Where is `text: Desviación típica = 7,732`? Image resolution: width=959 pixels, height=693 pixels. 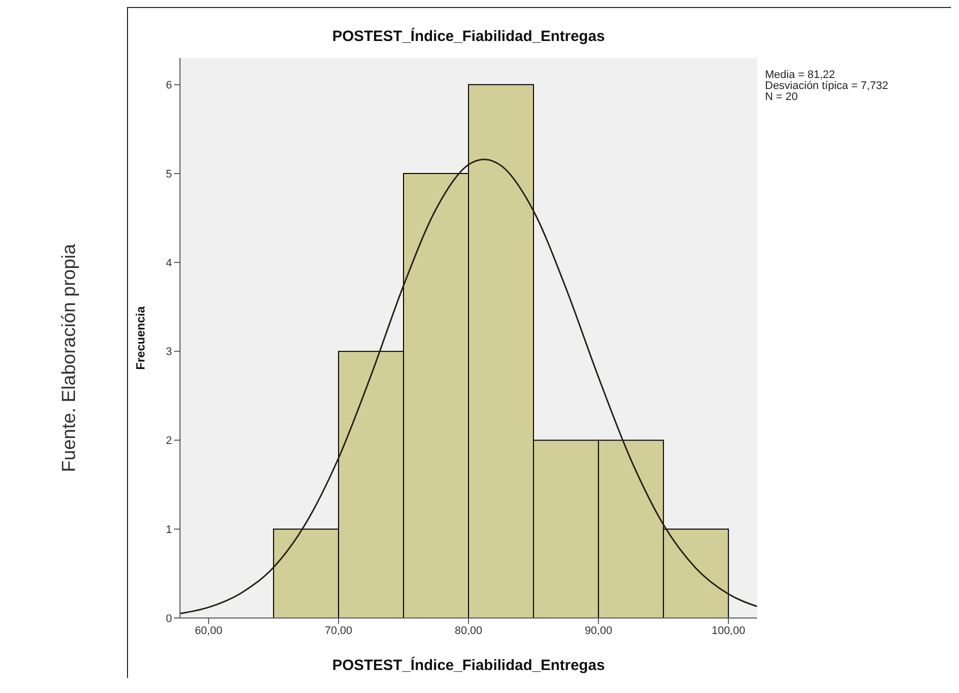
text: Desviación típica = 7,732 is located at coordinates (826, 86).